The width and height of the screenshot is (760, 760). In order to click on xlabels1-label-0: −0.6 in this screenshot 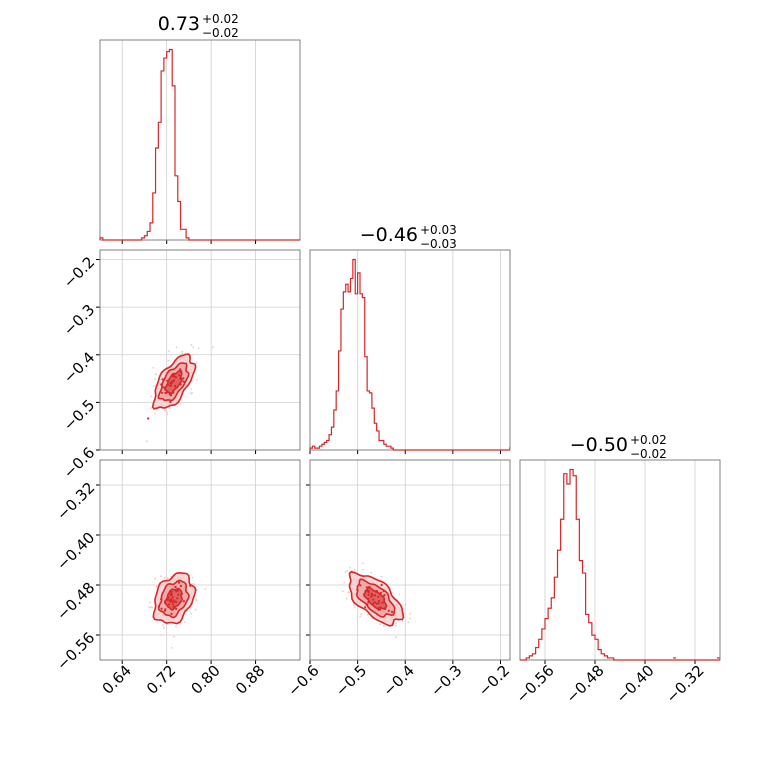, I will do `click(303, 681)`.